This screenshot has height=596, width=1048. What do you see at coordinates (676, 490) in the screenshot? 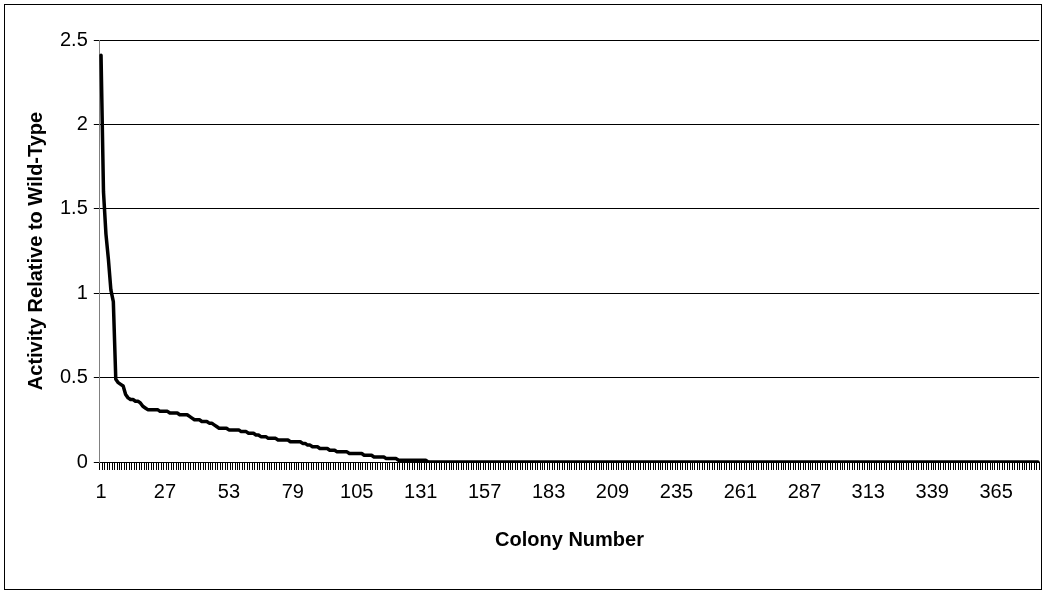
I see `x-tick-label: 235` at bounding box center [676, 490].